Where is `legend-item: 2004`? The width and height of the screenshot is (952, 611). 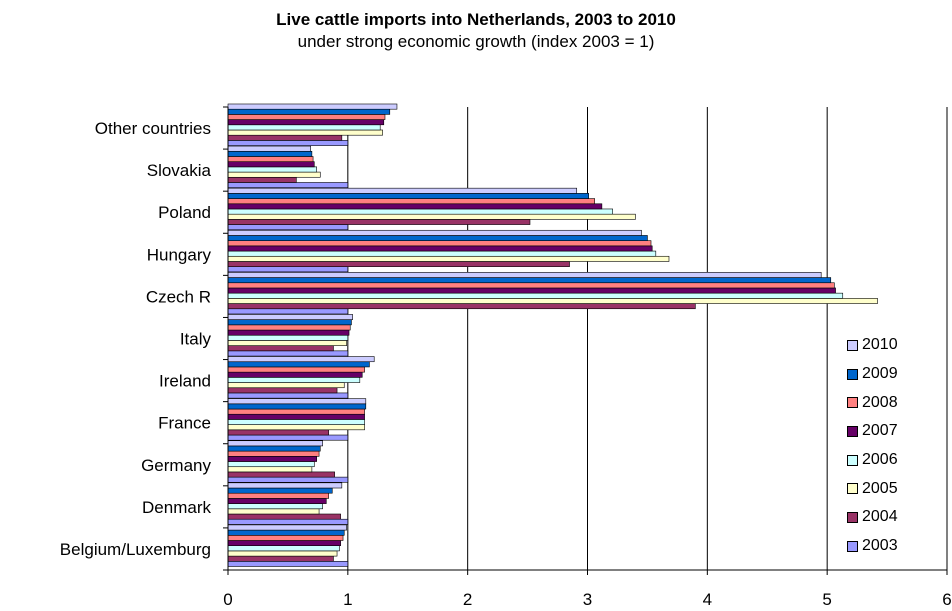 legend-item: 2004 is located at coordinates (887, 517).